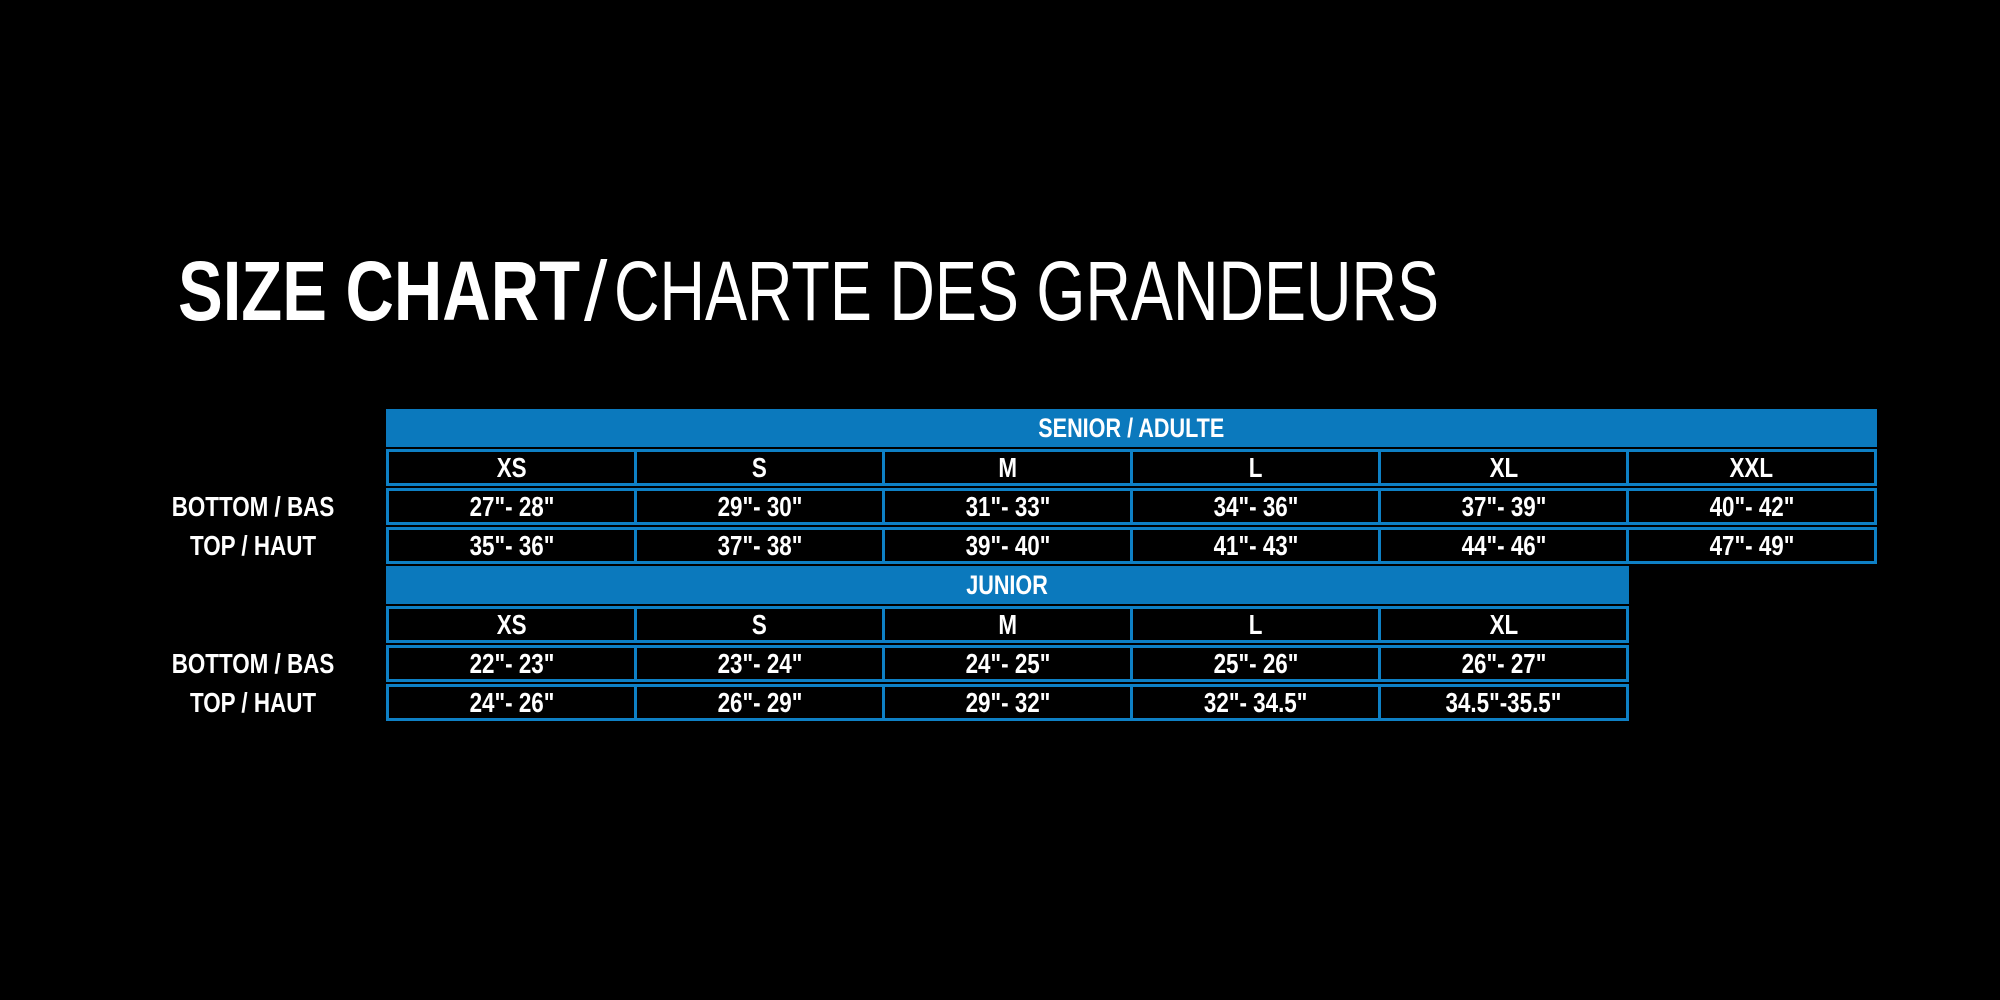 This screenshot has width=2000, height=1000. I want to click on value-cell: 40"- 42", so click(1751, 506).